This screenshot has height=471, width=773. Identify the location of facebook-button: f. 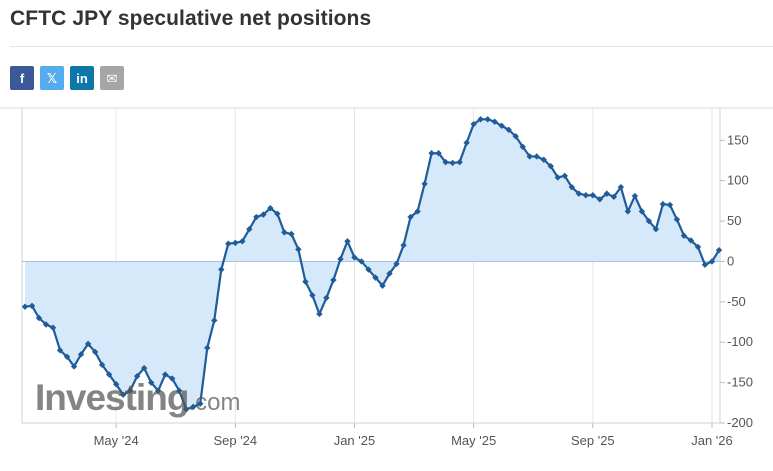
(22, 78).